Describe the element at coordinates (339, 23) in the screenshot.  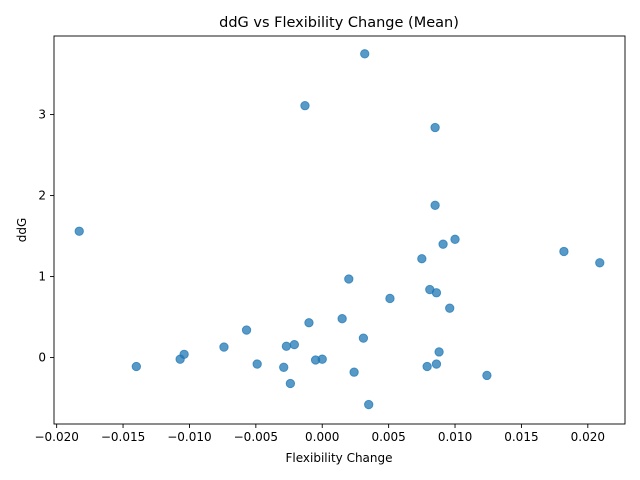
I see `chart-title: ddG vs Flexibility Change (Mean)` at that location.